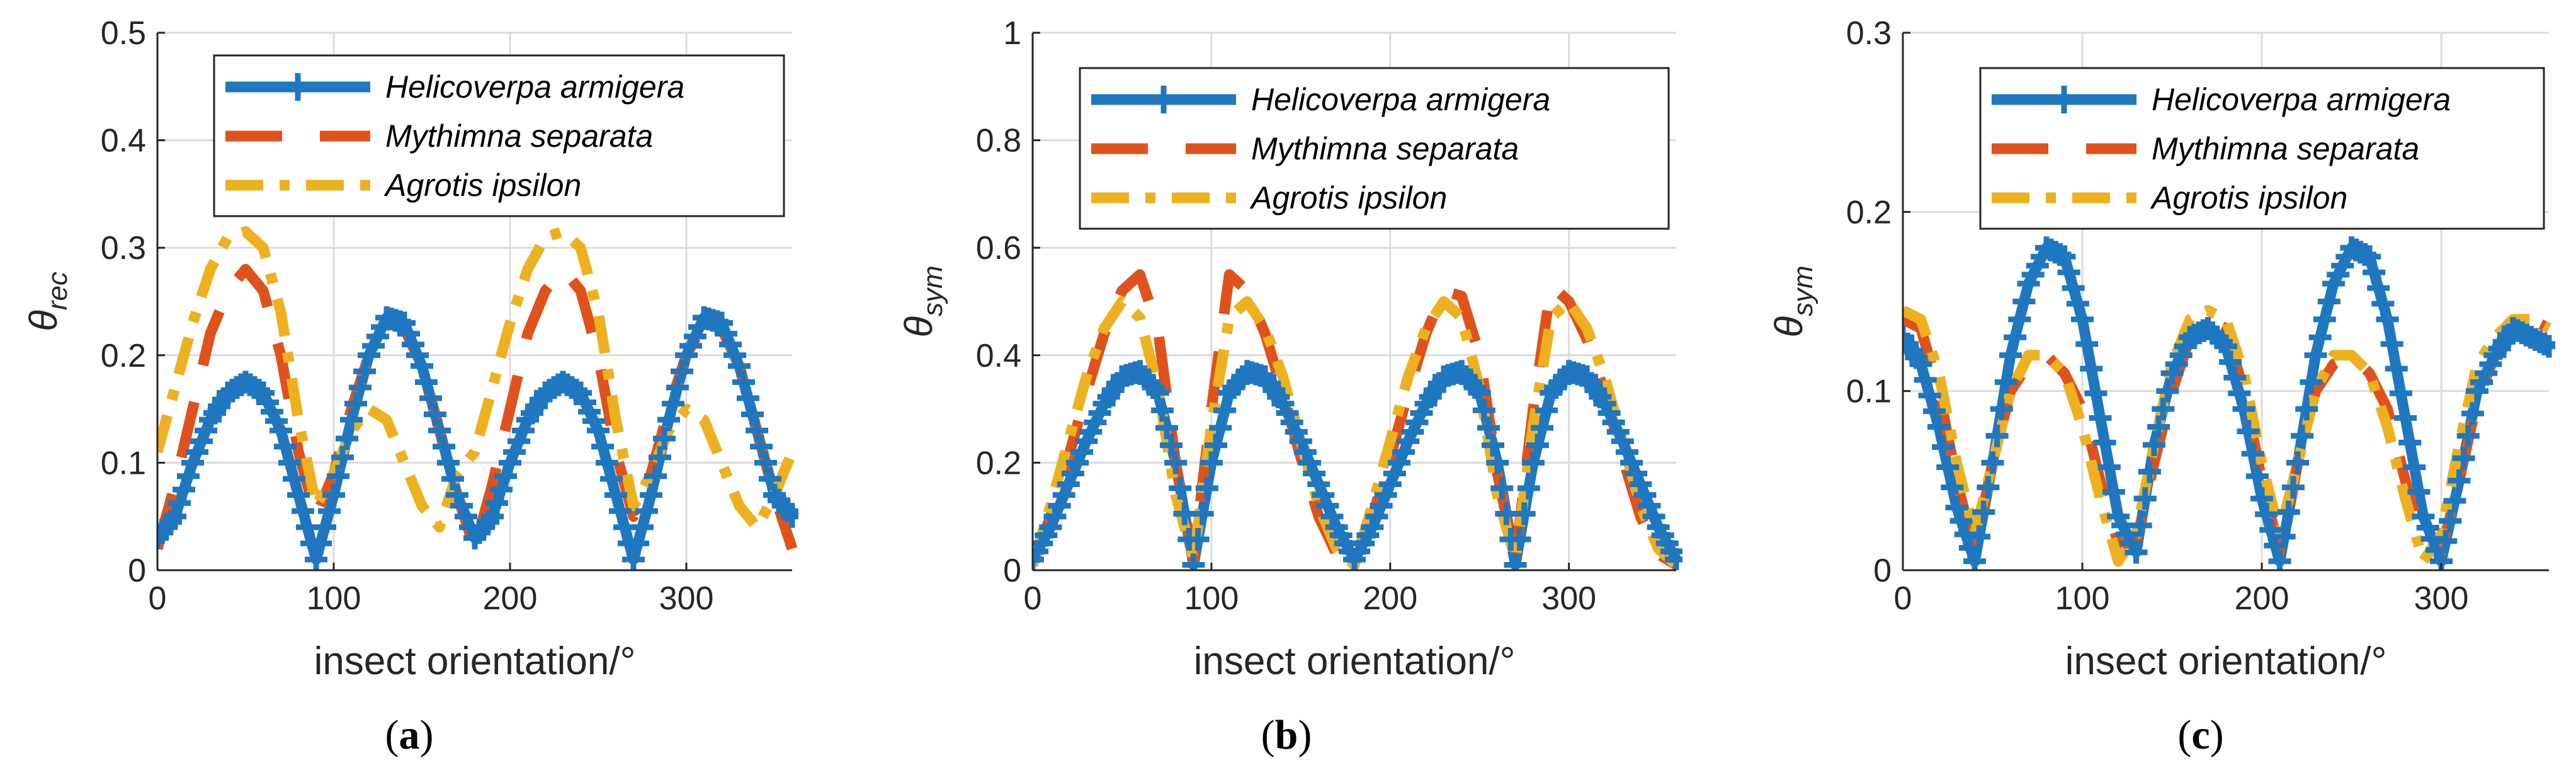 The width and height of the screenshot is (2576, 775). What do you see at coordinates (998, 463) in the screenshot?
I see `y-tick-label: 0.2` at bounding box center [998, 463].